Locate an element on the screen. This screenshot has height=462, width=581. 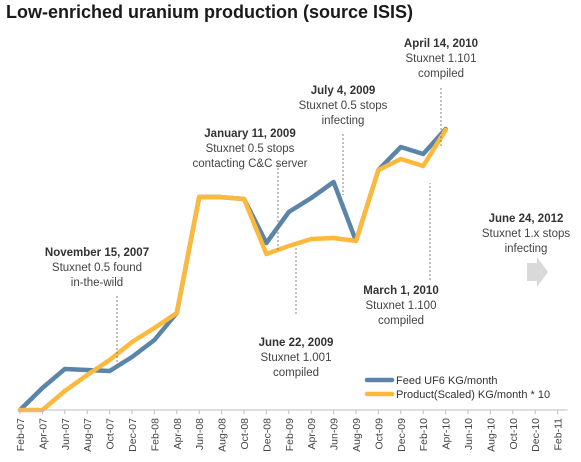
x-tick-label: Jun-07 is located at coordinates (66, 434).